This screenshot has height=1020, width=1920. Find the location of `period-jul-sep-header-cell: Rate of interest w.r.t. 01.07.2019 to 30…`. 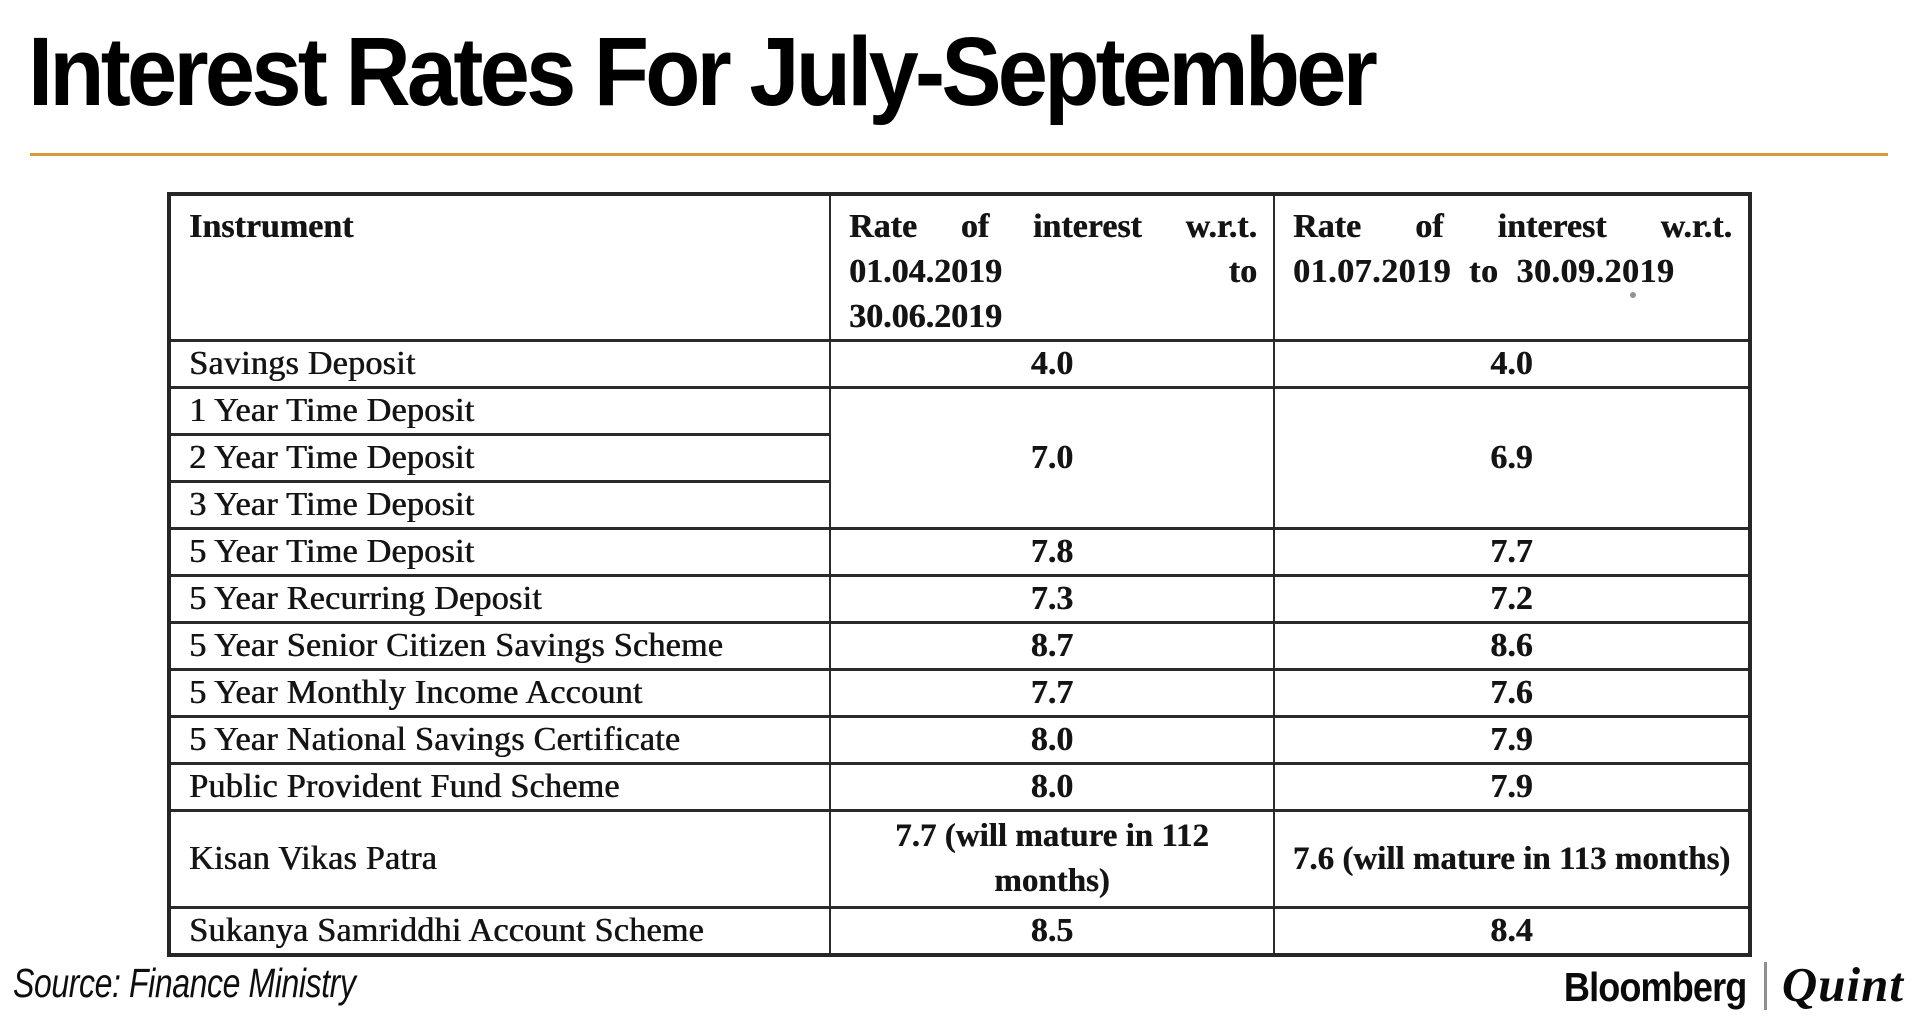

period-jul-sep-header-cell: Rate of interest w.r.t. 01.07.2019 to 30… is located at coordinates (1512, 267).